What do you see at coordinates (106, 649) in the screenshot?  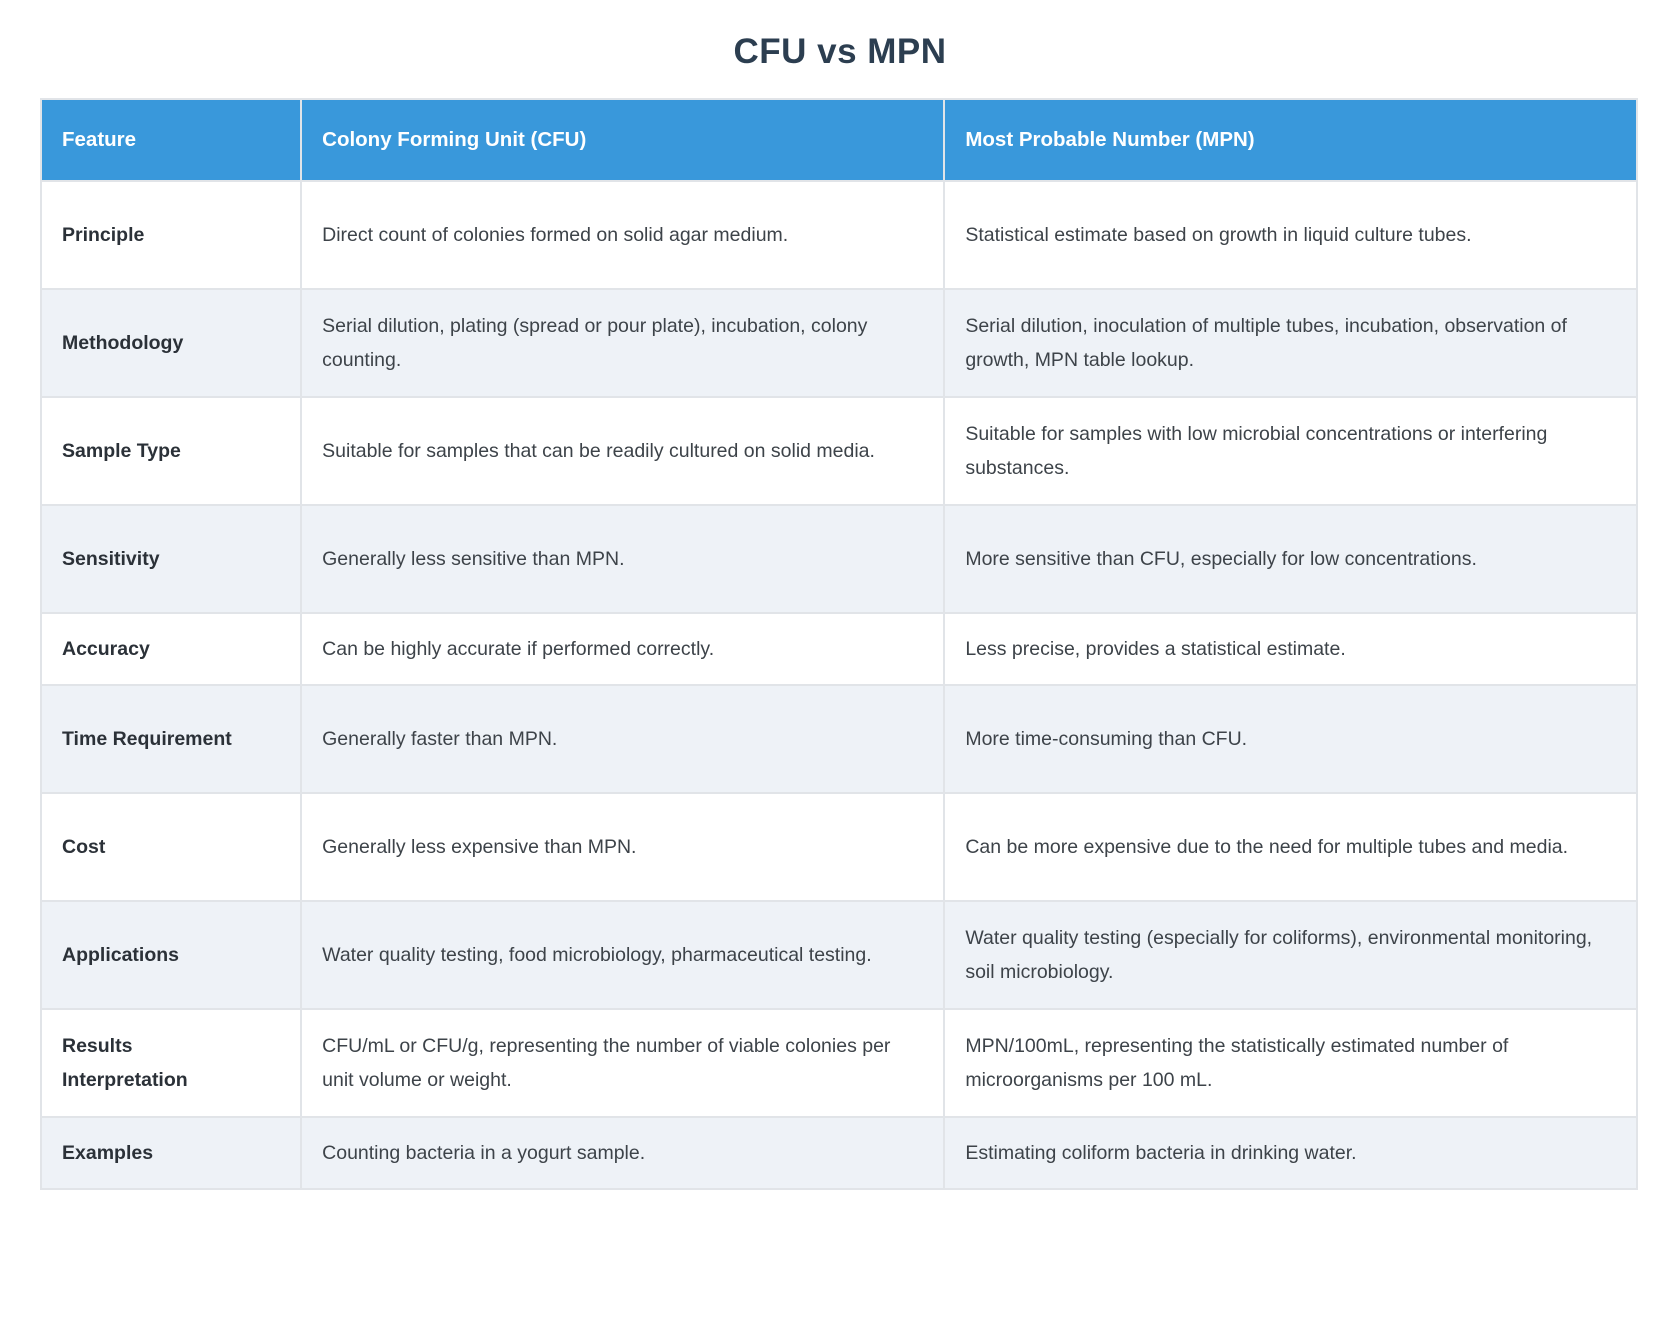 I see `feature-label: Accuracy` at bounding box center [106, 649].